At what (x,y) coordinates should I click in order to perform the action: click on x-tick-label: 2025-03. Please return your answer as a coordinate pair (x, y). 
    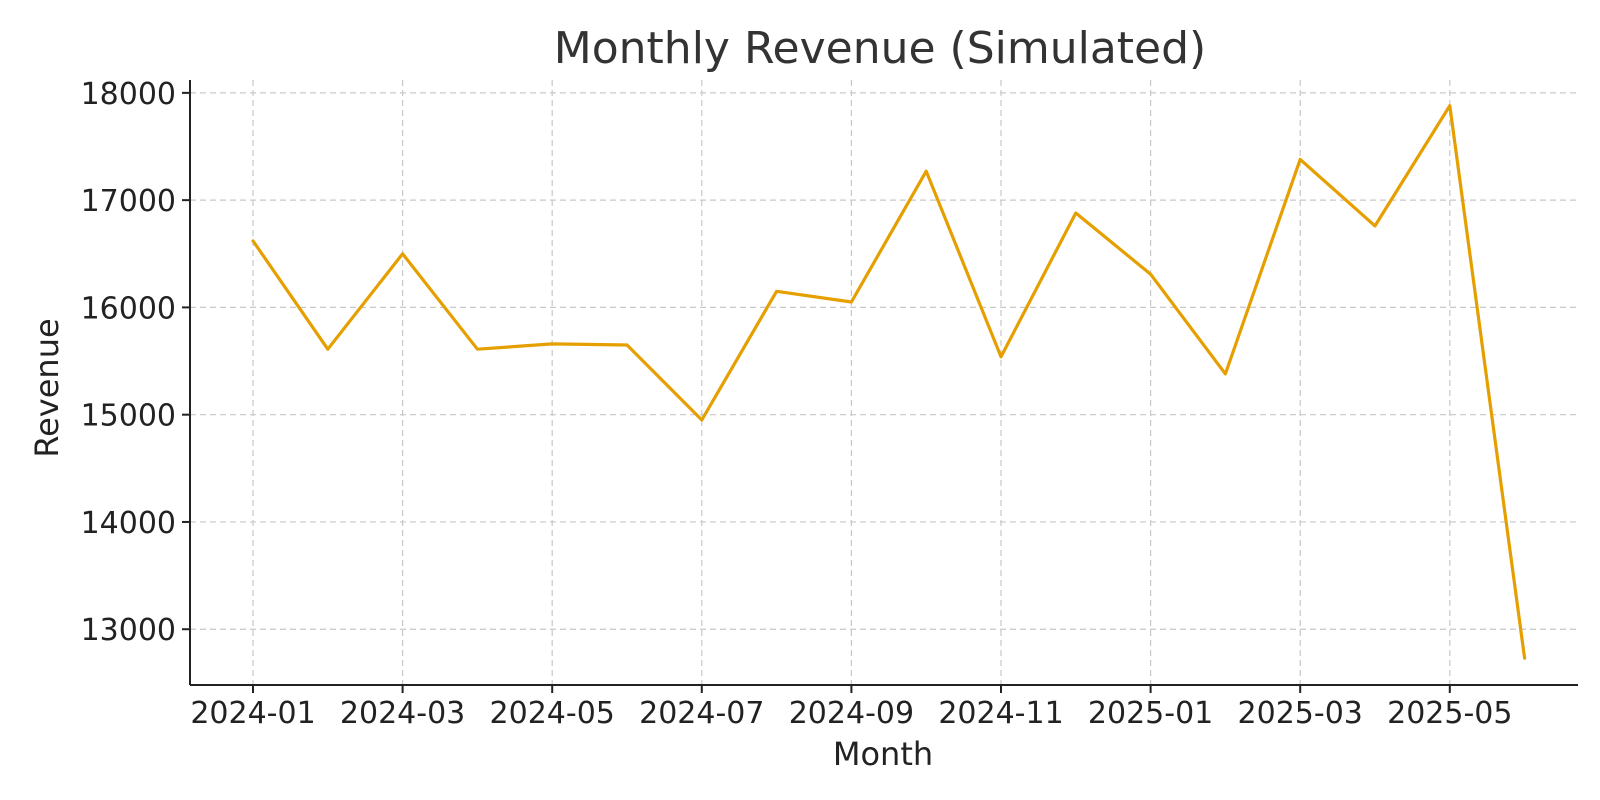
    Looking at the image, I should click on (1300, 713).